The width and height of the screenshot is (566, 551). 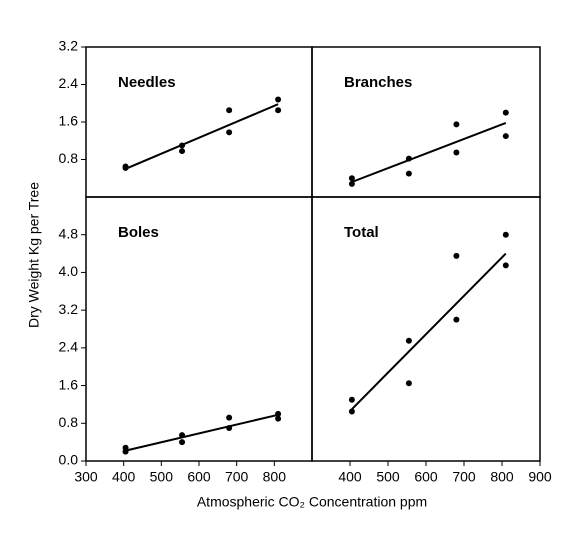 What do you see at coordinates (312, 502) in the screenshot?
I see `x-axis-label: Atmospheric CO₂ Concentration ppm` at bounding box center [312, 502].